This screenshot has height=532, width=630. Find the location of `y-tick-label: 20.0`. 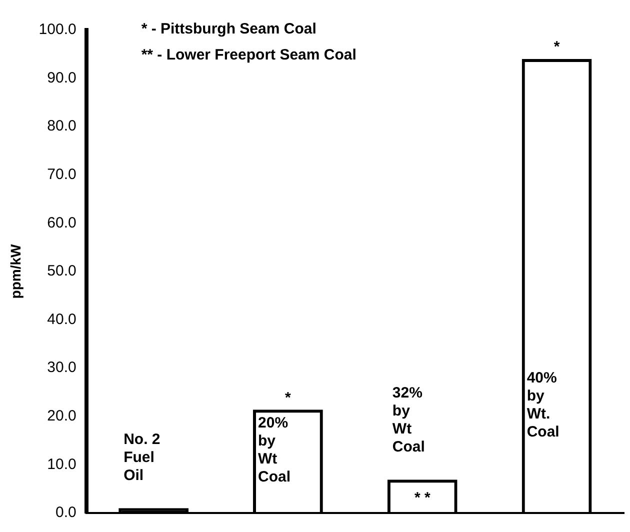

y-tick-label: 20.0 is located at coordinates (61, 416).